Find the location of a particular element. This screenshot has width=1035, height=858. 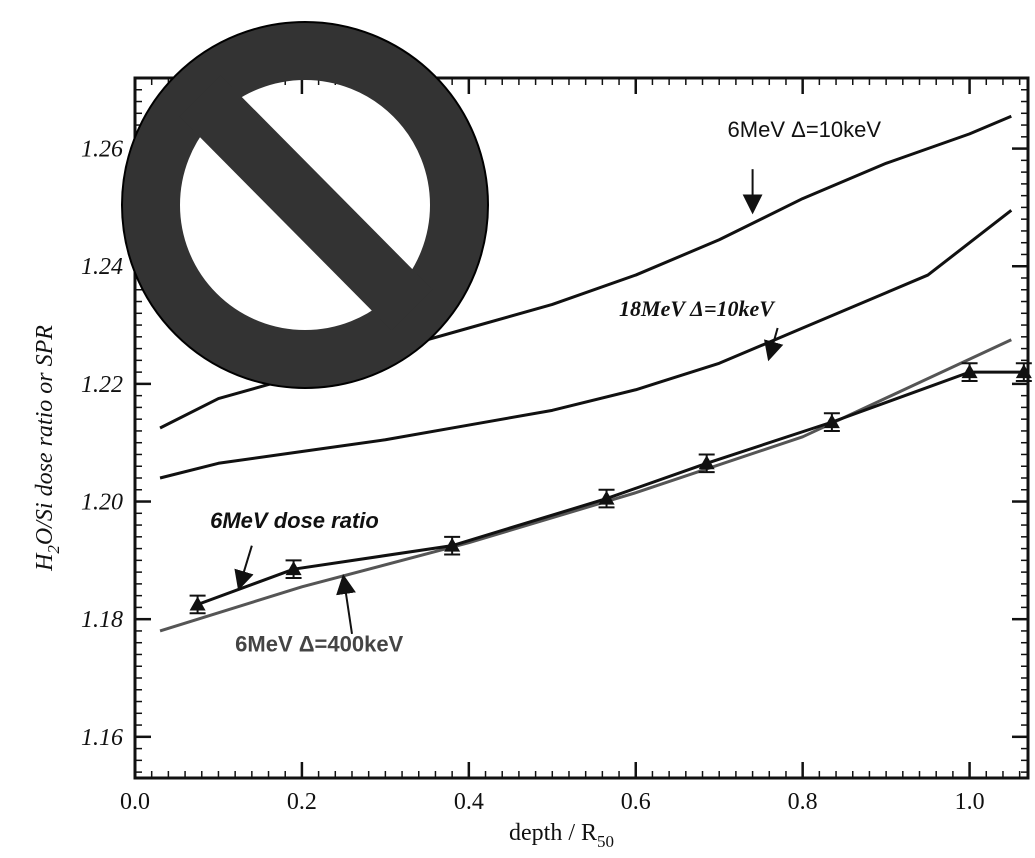

y-tick-label: 1.26 is located at coordinates (102, 150).